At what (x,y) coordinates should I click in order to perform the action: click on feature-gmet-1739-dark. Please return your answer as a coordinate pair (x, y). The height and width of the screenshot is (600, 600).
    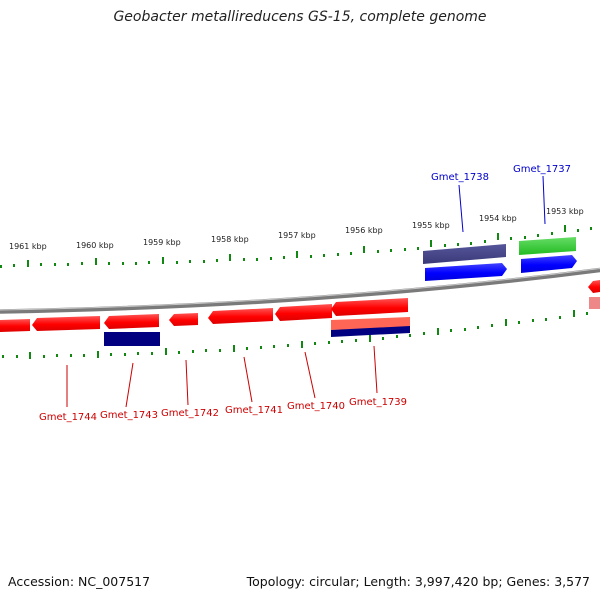
    Looking at the image, I should click on (370, 331).